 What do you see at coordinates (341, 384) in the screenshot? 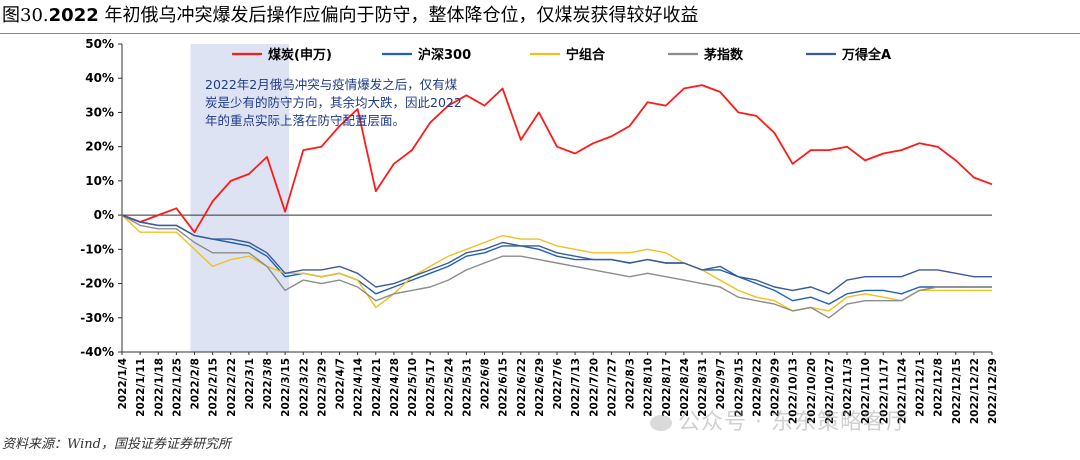
I see `x-tick-label: 2022/4/7` at bounding box center [341, 384].